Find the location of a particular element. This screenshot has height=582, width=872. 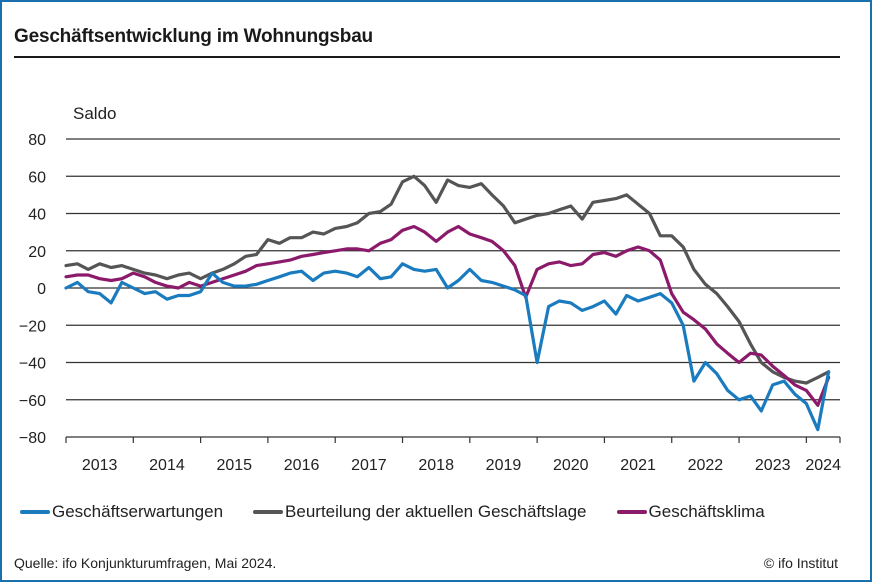

legend-item-geschaeftsklima: Geschäftsklima is located at coordinates (690, 512).